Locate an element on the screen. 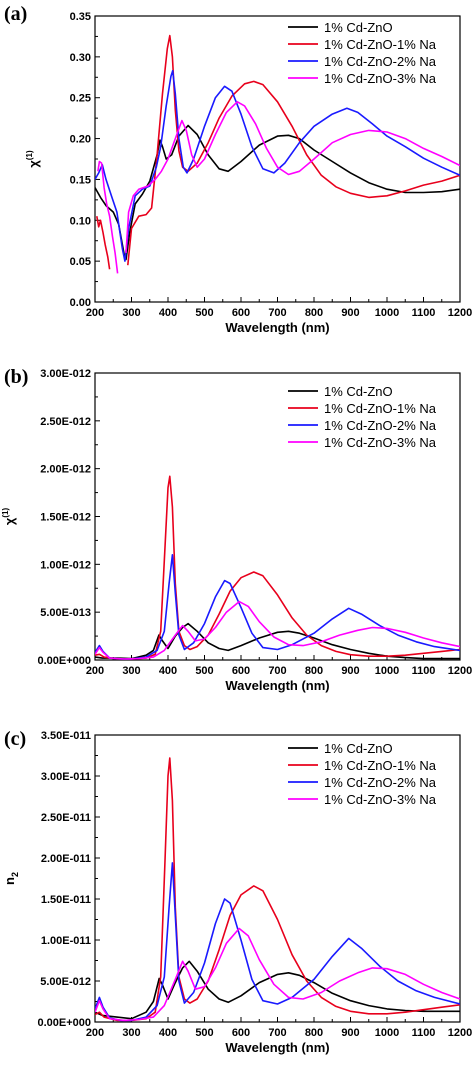 The width and height of the screenshot is (474, 1067). y-tick-label: 2.50E-011 is located at coordinates (66, 818).